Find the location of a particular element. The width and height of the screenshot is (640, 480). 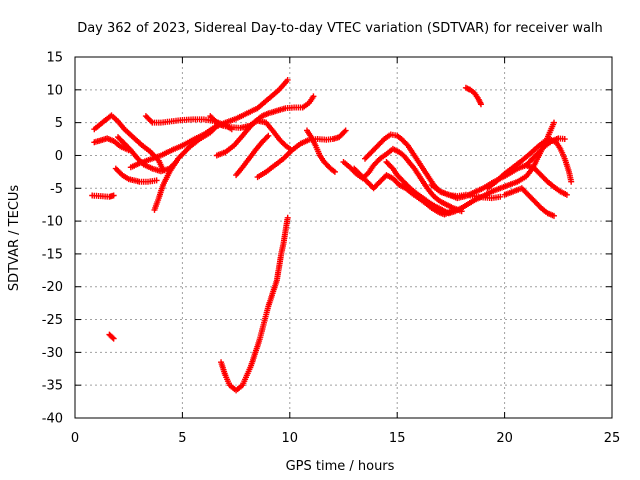

y-tick-label: -15 is located at coordinates (52, 254).